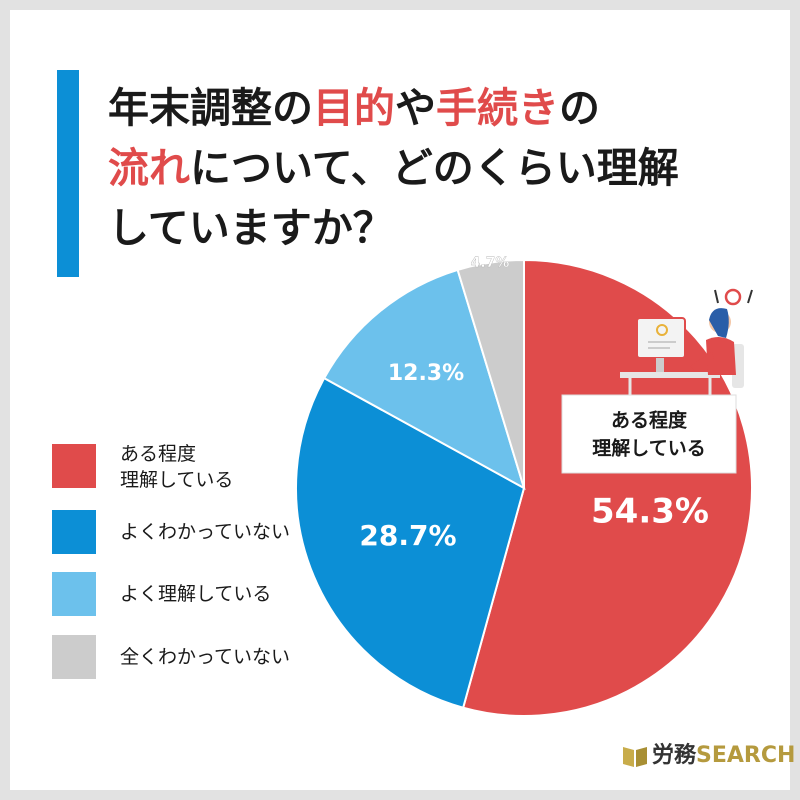 Image resolution: width=800 pixels, height=800 pixels. What do you see at coordinates (660, 365) in the screenshot?
I see `monitor-stand-icon` at bounding box center [660, 365].